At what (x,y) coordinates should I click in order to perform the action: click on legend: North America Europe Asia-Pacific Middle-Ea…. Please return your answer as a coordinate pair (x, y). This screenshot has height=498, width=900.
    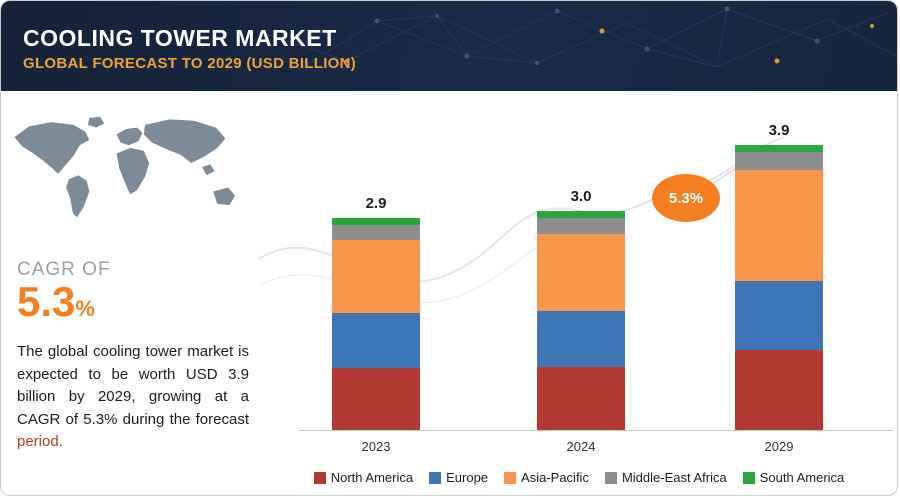
    Looking at the image, I should click on (578, 477).